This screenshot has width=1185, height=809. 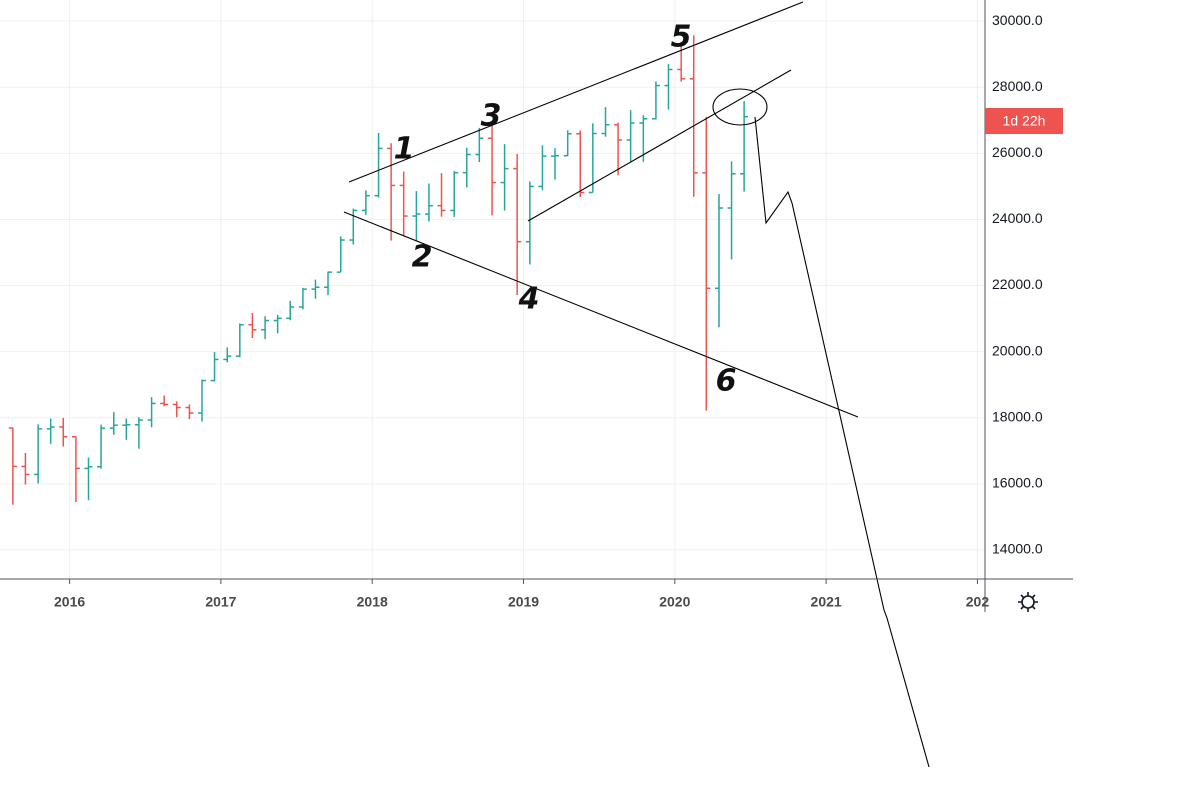 I want to click on upper-trendline, so click(x=576, y=92).